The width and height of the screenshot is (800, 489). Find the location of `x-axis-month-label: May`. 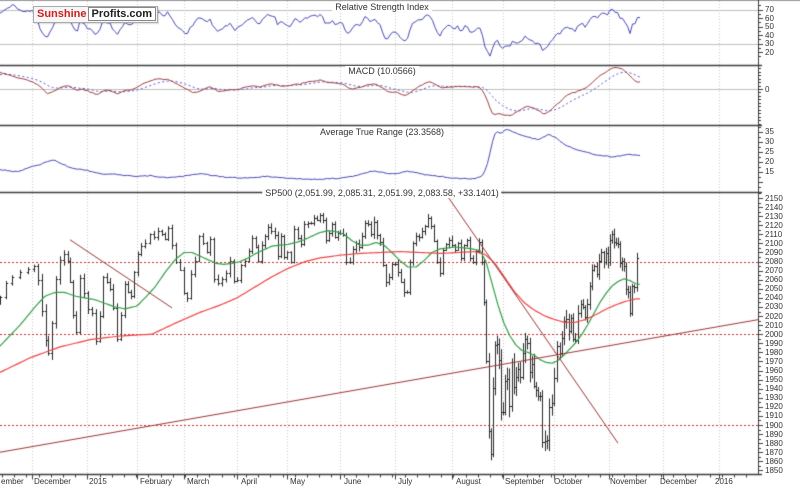

x-axis-month-label: May is located at coordinates (298, 481).